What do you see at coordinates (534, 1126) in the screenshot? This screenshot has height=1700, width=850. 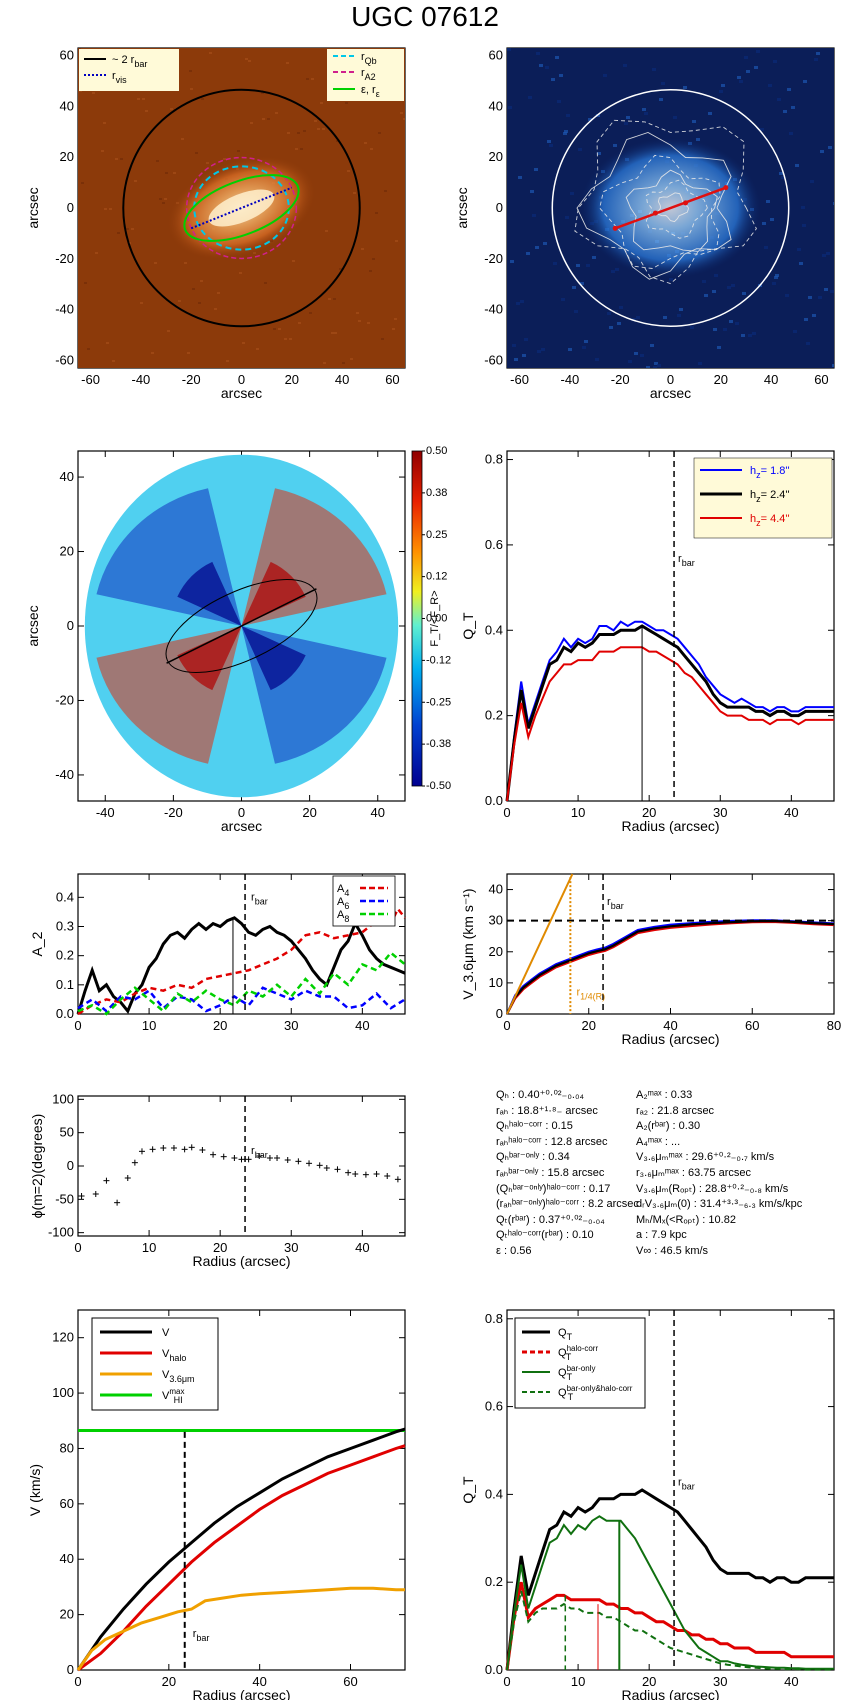 I see `param-left-row: Qₕʰᵃˡᵒ⁻ᶜᵒʳʳ : 0.15` at bounding box center [534, 1126].